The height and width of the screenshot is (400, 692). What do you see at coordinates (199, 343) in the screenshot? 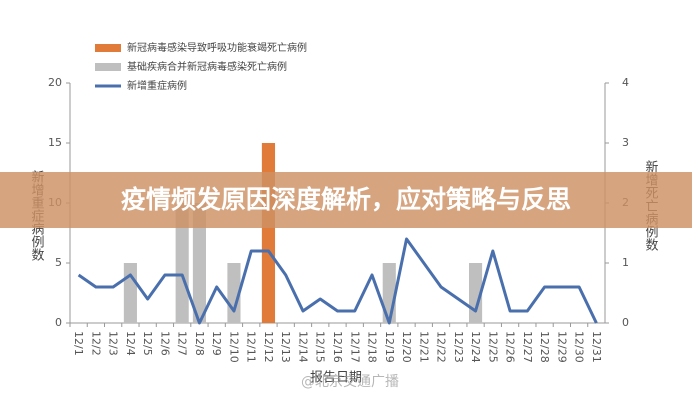
I see `x-tick-label: 12/8` at bounding box center [199, 343].